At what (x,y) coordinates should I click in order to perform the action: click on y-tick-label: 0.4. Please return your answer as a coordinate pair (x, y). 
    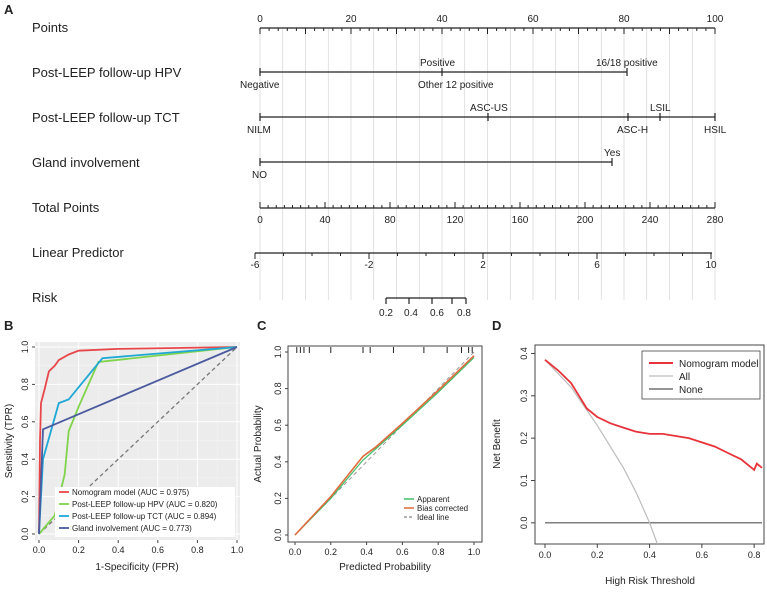
    Looking at the image, I should click on (25, 459).